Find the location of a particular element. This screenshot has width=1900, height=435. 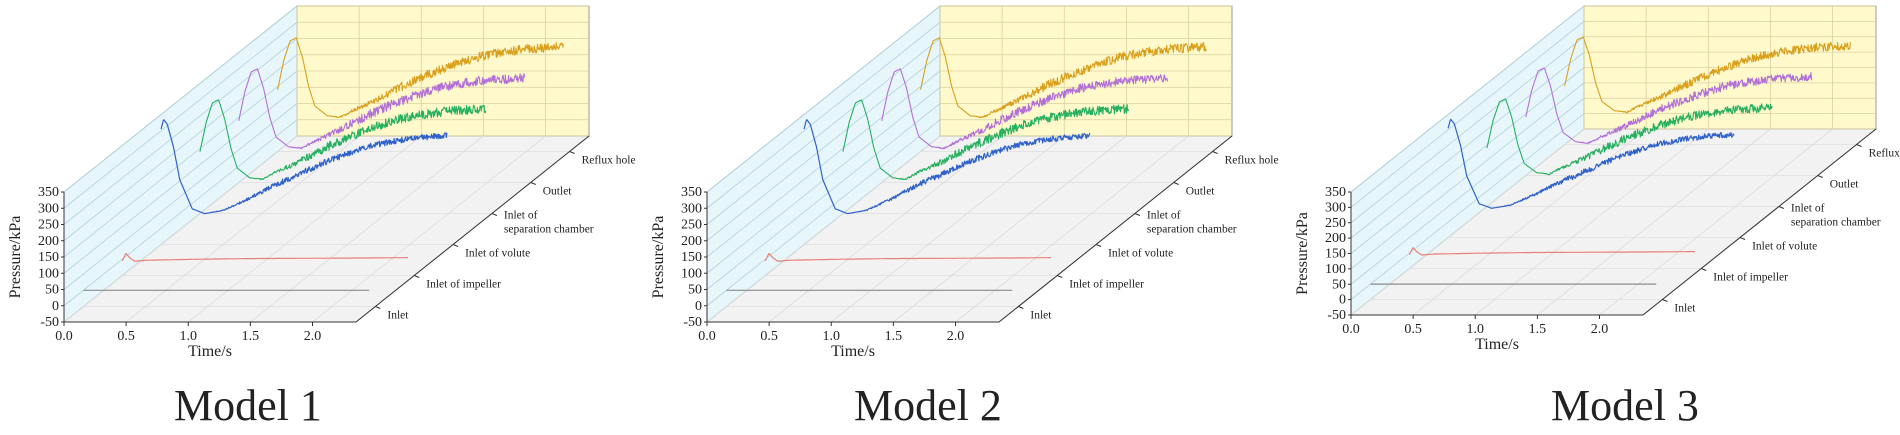

x-axis-title: Time/s is located at coordinates (853, 351).